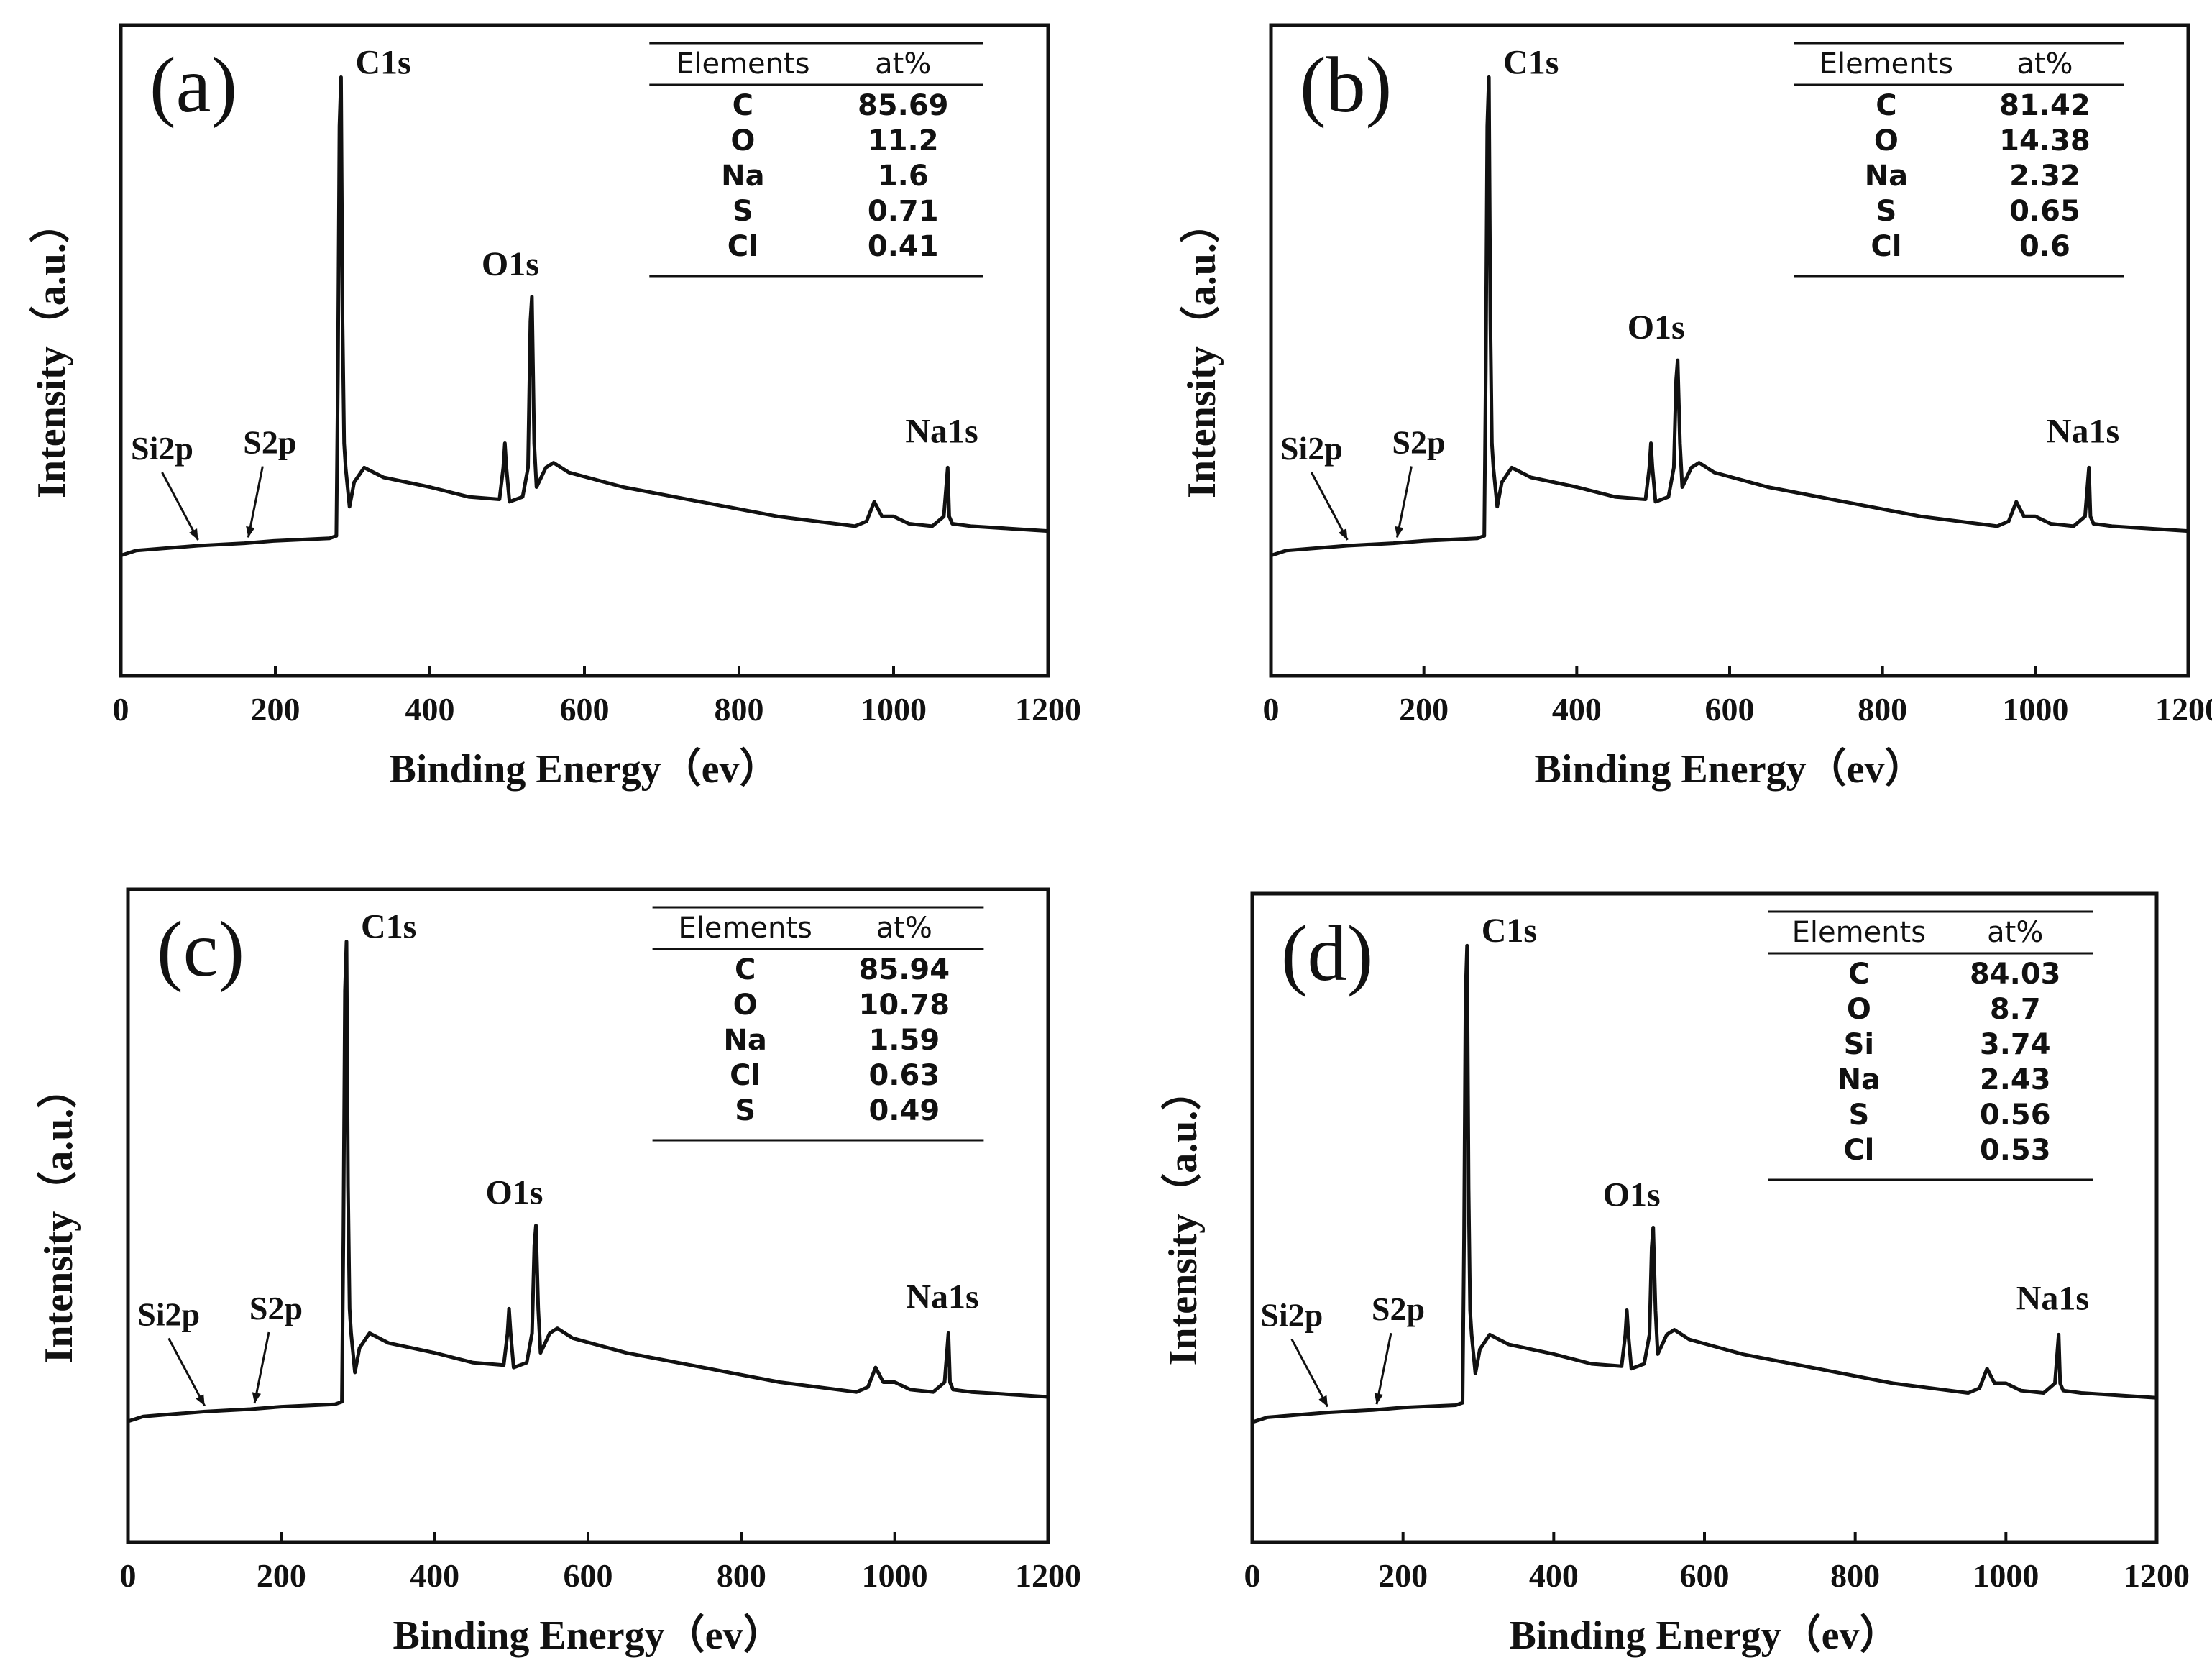 The height and width of the screenshot is (1673, 2212). Describe the element at coordinates (904, 969) in the screenshot. I see `table-cell-value: 85.94` at that location.